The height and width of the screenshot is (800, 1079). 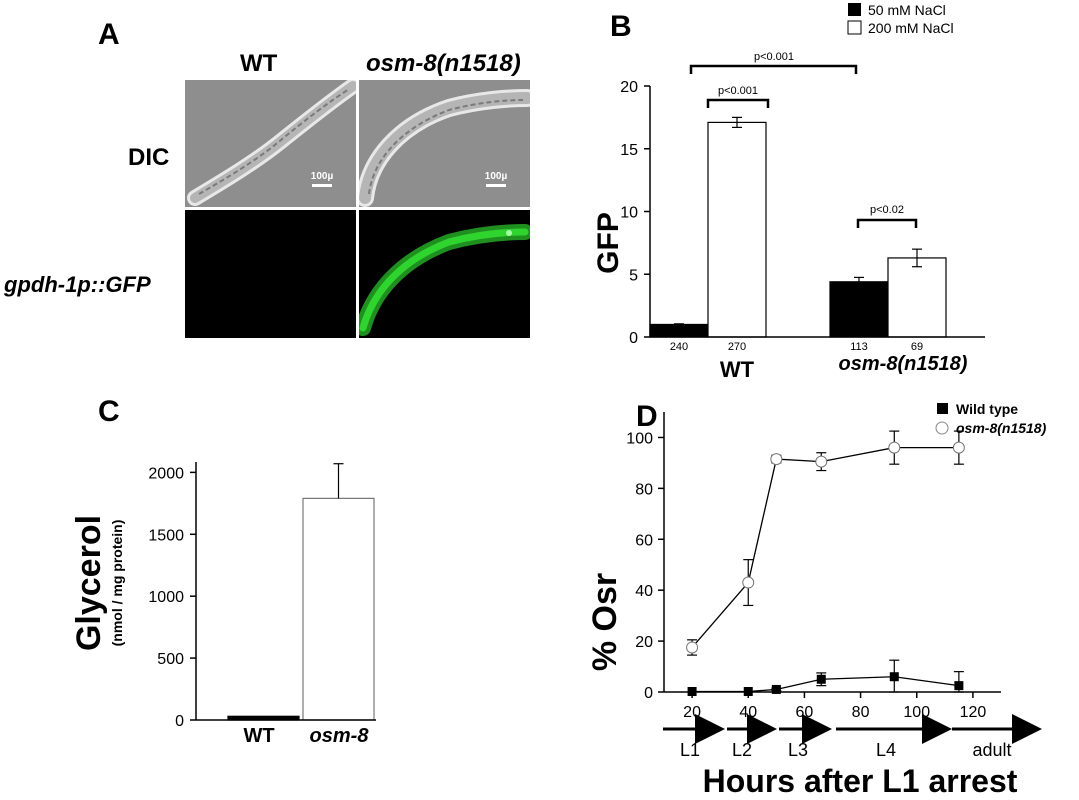 What do you see at coordinates (854, 9) in the screenshot?
I see `legend-swatch-50mm` at bounding box center [854, 9].